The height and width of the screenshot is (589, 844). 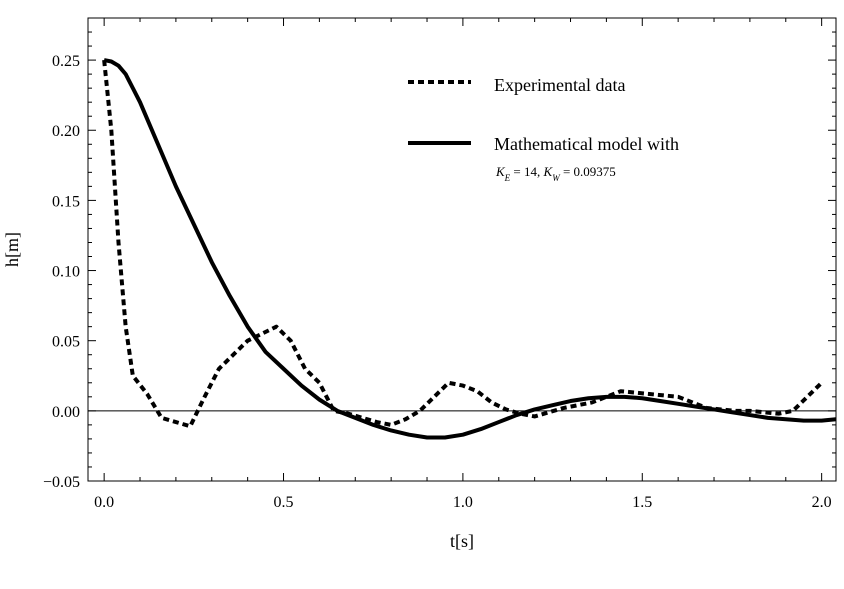 What do you see at coordinates (66, 342) in the screenshot?
I see `y-tick-label: 0.05` at bounding box center [66, 342].